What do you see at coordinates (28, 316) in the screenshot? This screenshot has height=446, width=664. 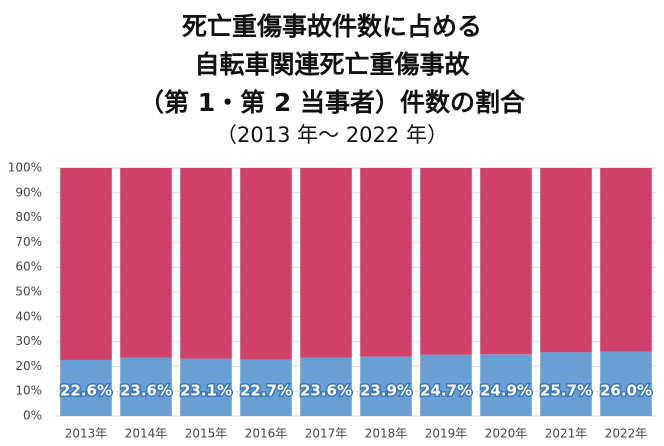 I see `y-tick-label: 40%` at bounding box center [28, 316].